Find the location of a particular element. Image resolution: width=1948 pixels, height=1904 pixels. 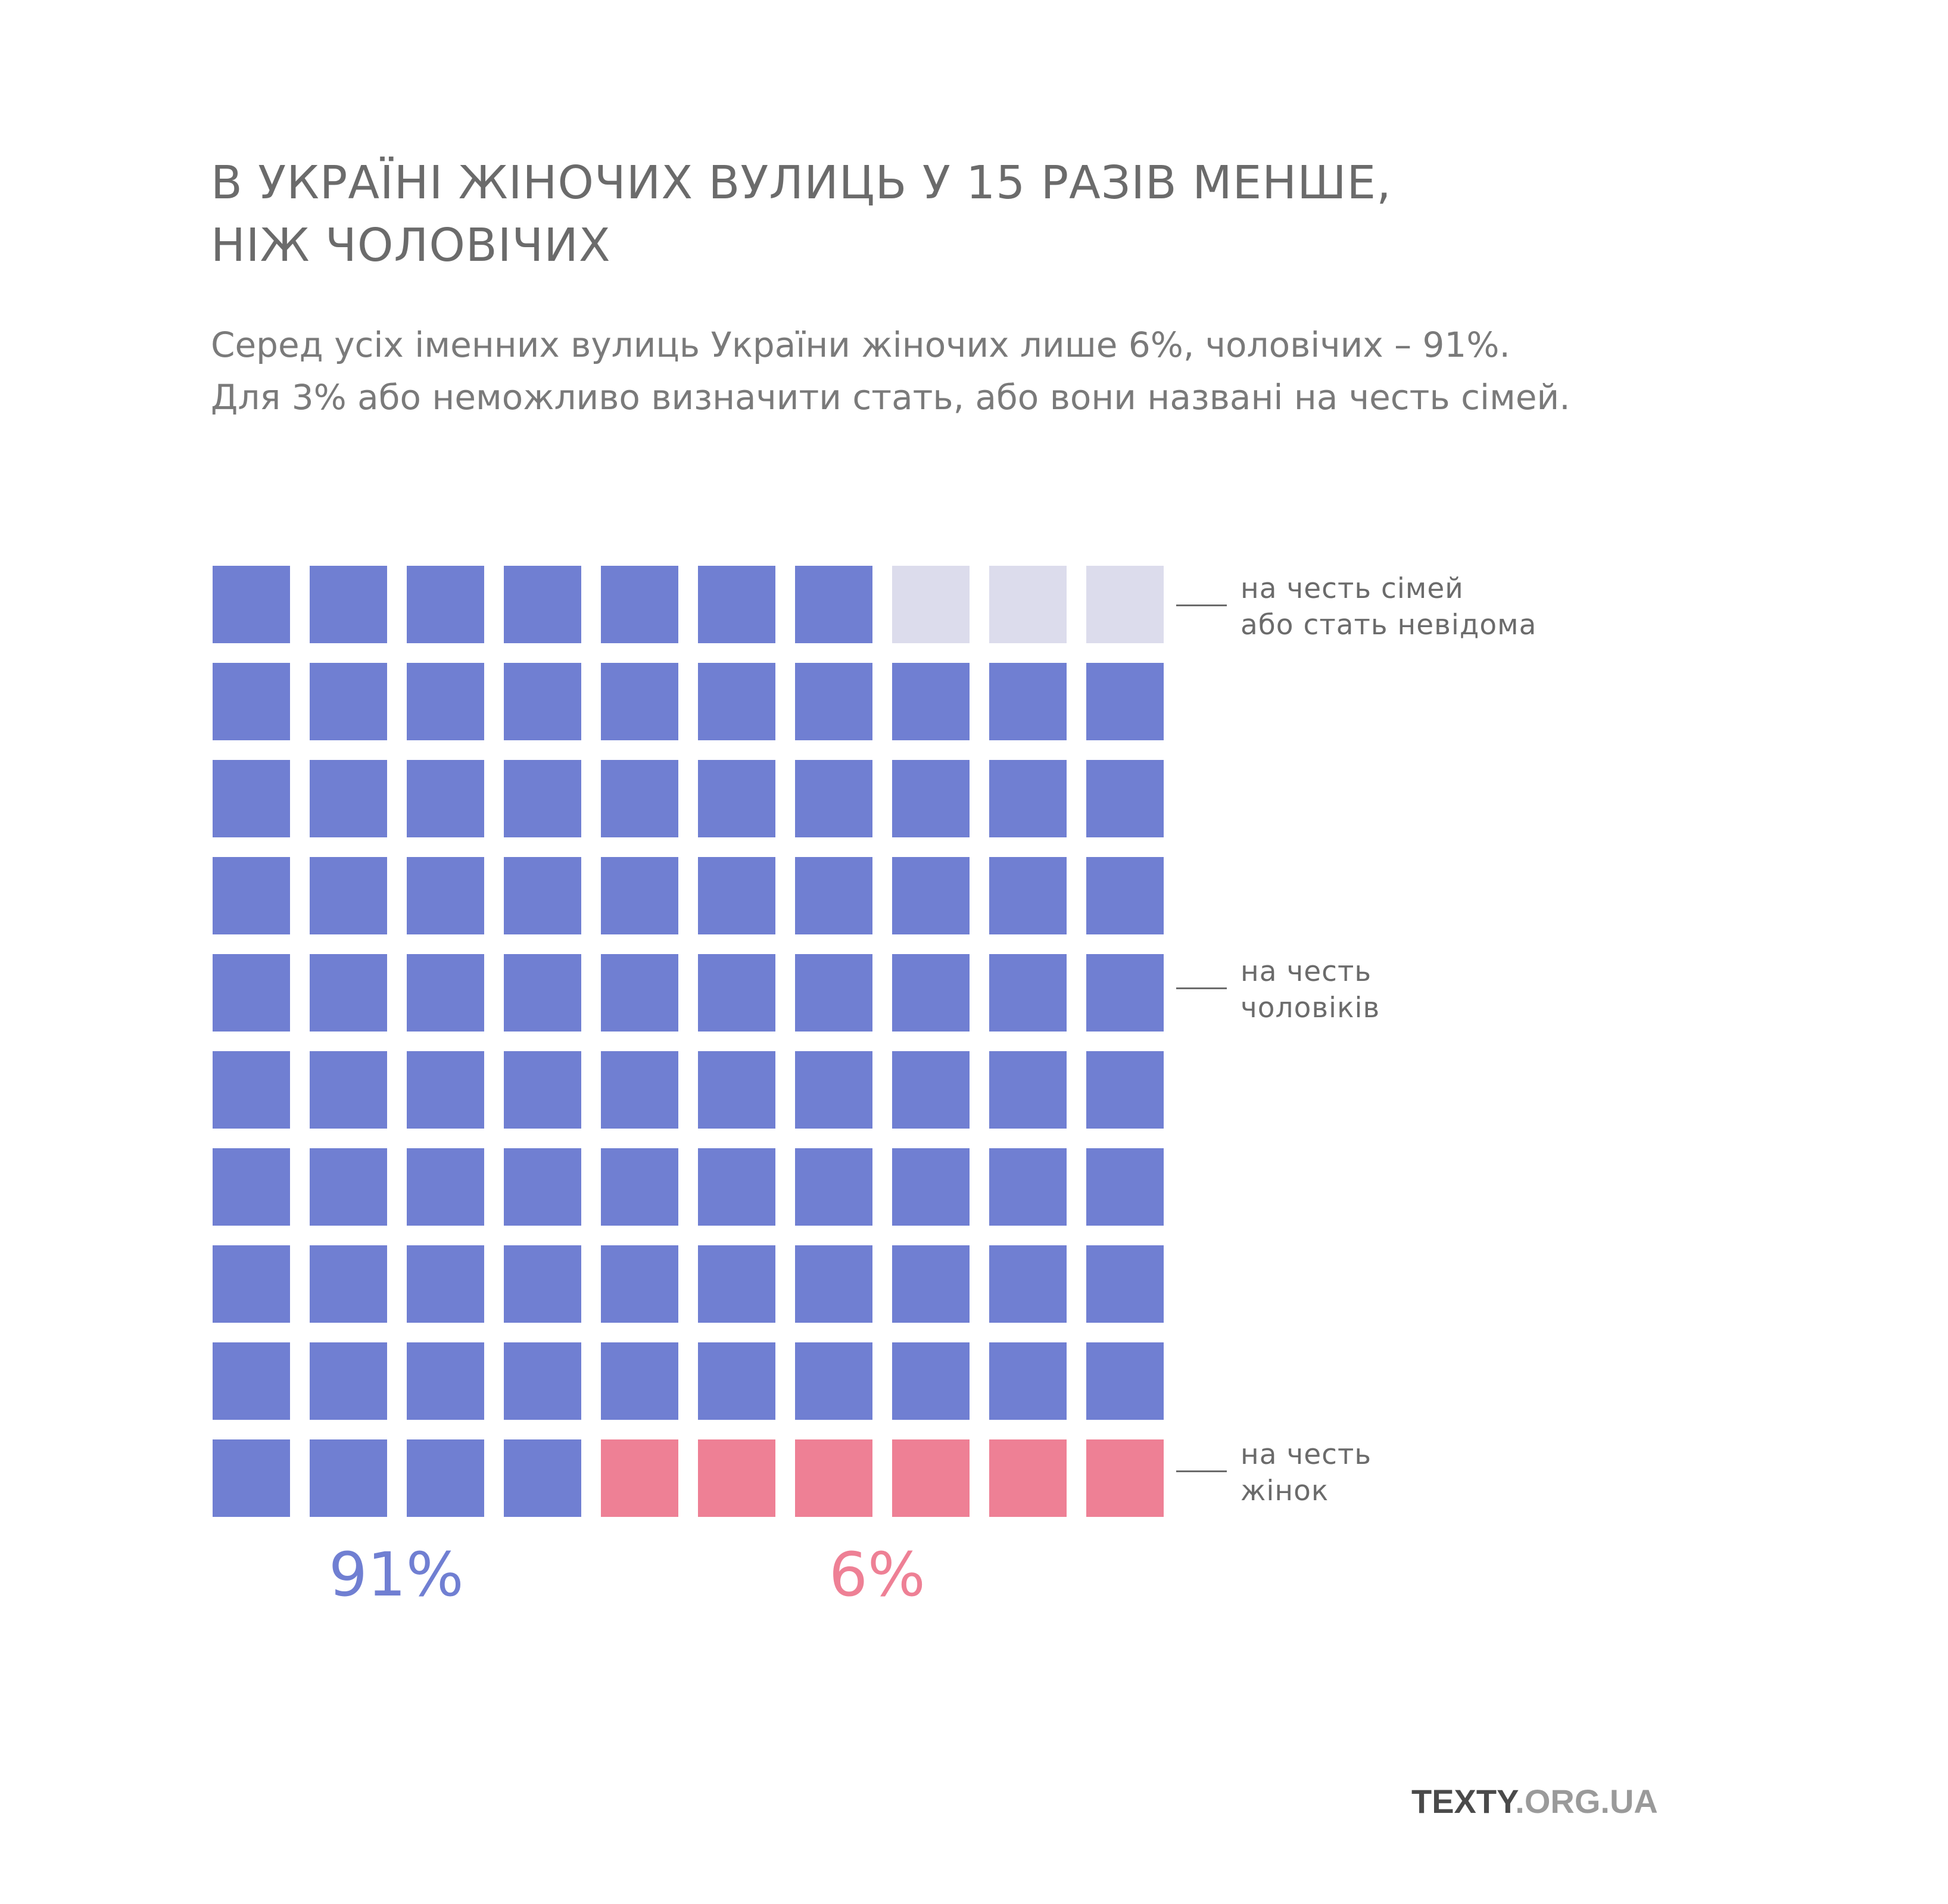

brand-part-2: .ORG.UA is located at coordinates (1587, 1801).